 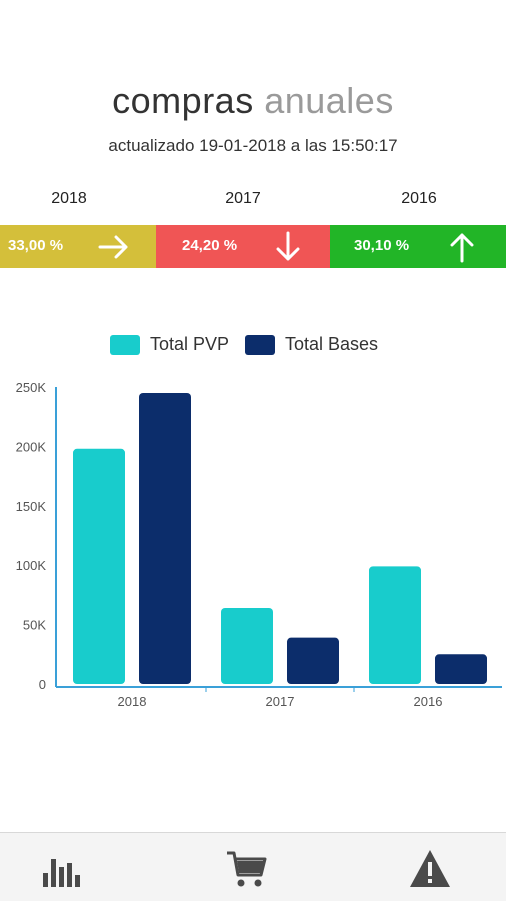 I want to click on bar-2018-total-pvp, so click(x=99, y=566).